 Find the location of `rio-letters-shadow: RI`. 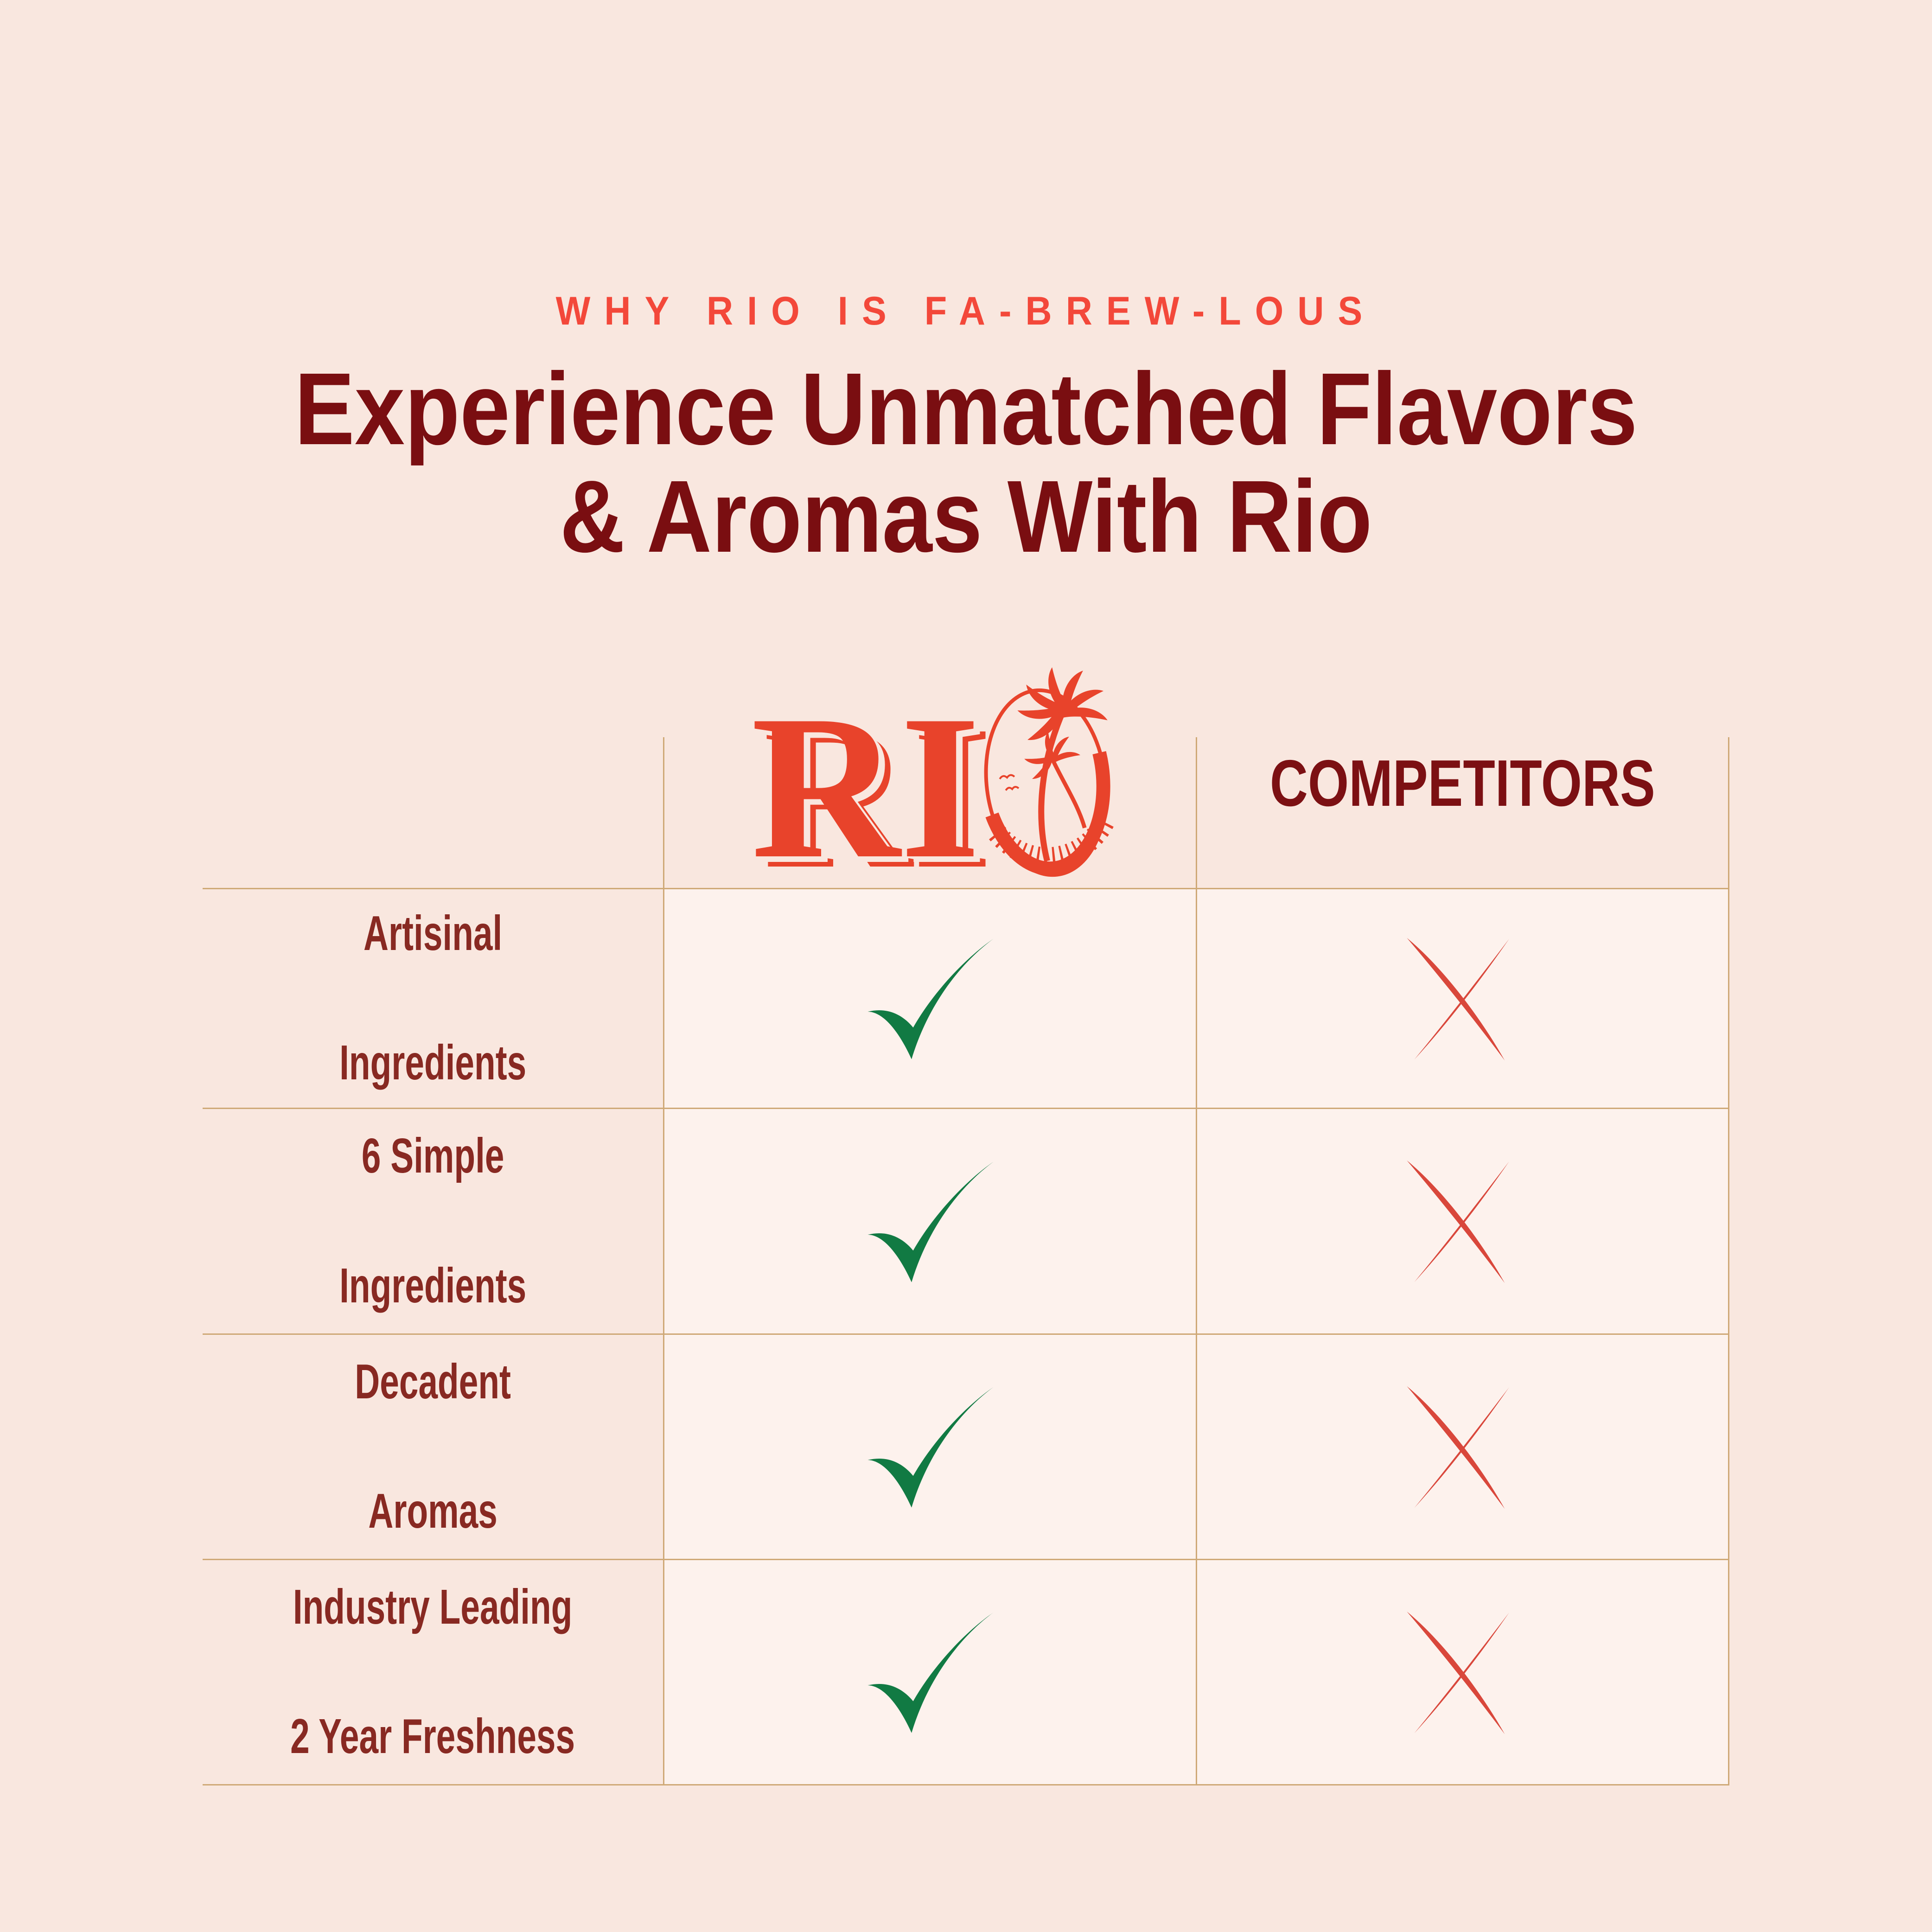

rio-letters-shadow: RI is located at coordinates (878, 797).